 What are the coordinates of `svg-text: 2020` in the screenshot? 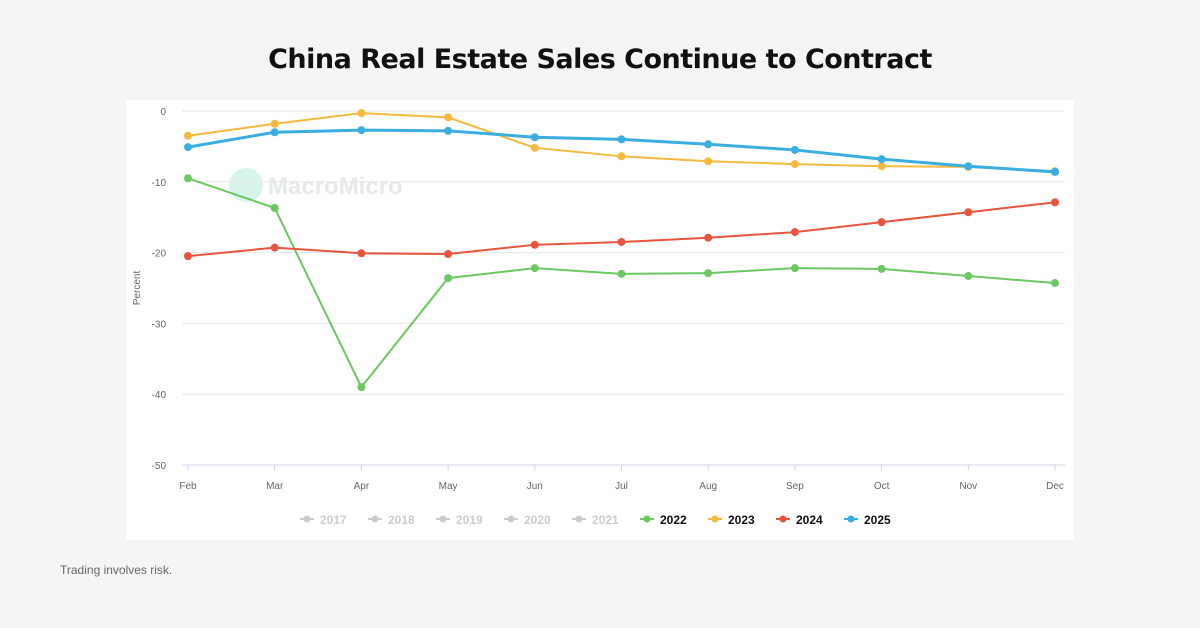 It's located at (537, 520).